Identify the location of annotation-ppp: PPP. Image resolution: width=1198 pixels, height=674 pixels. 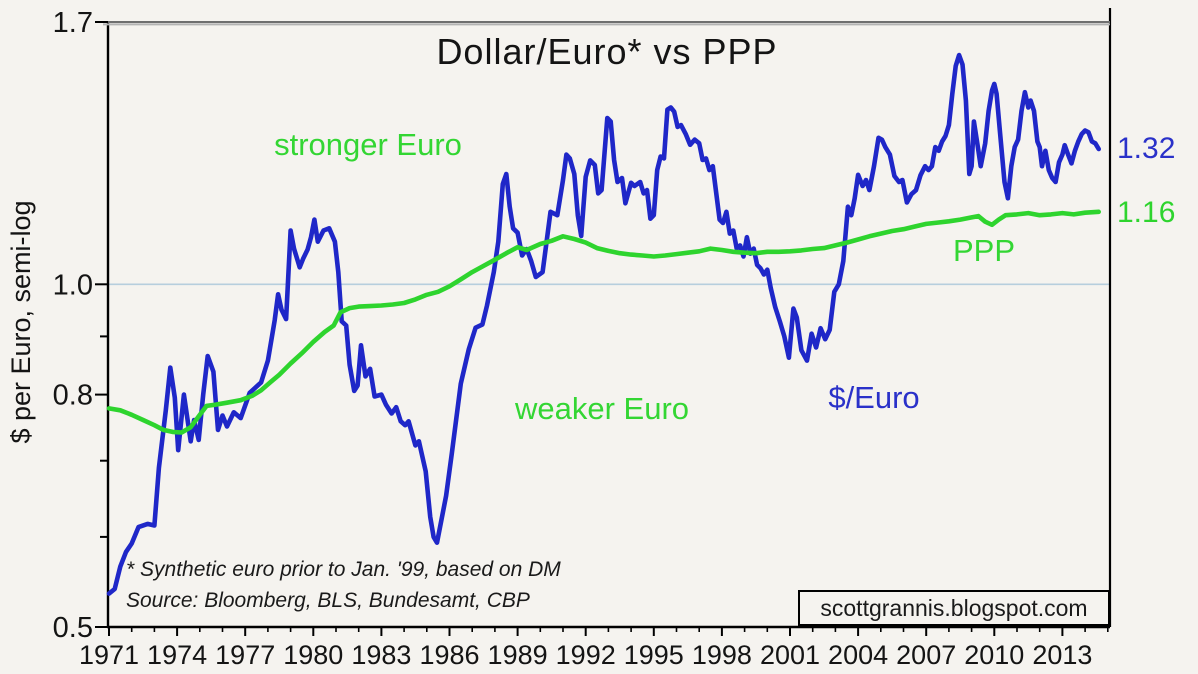
(984, 250).